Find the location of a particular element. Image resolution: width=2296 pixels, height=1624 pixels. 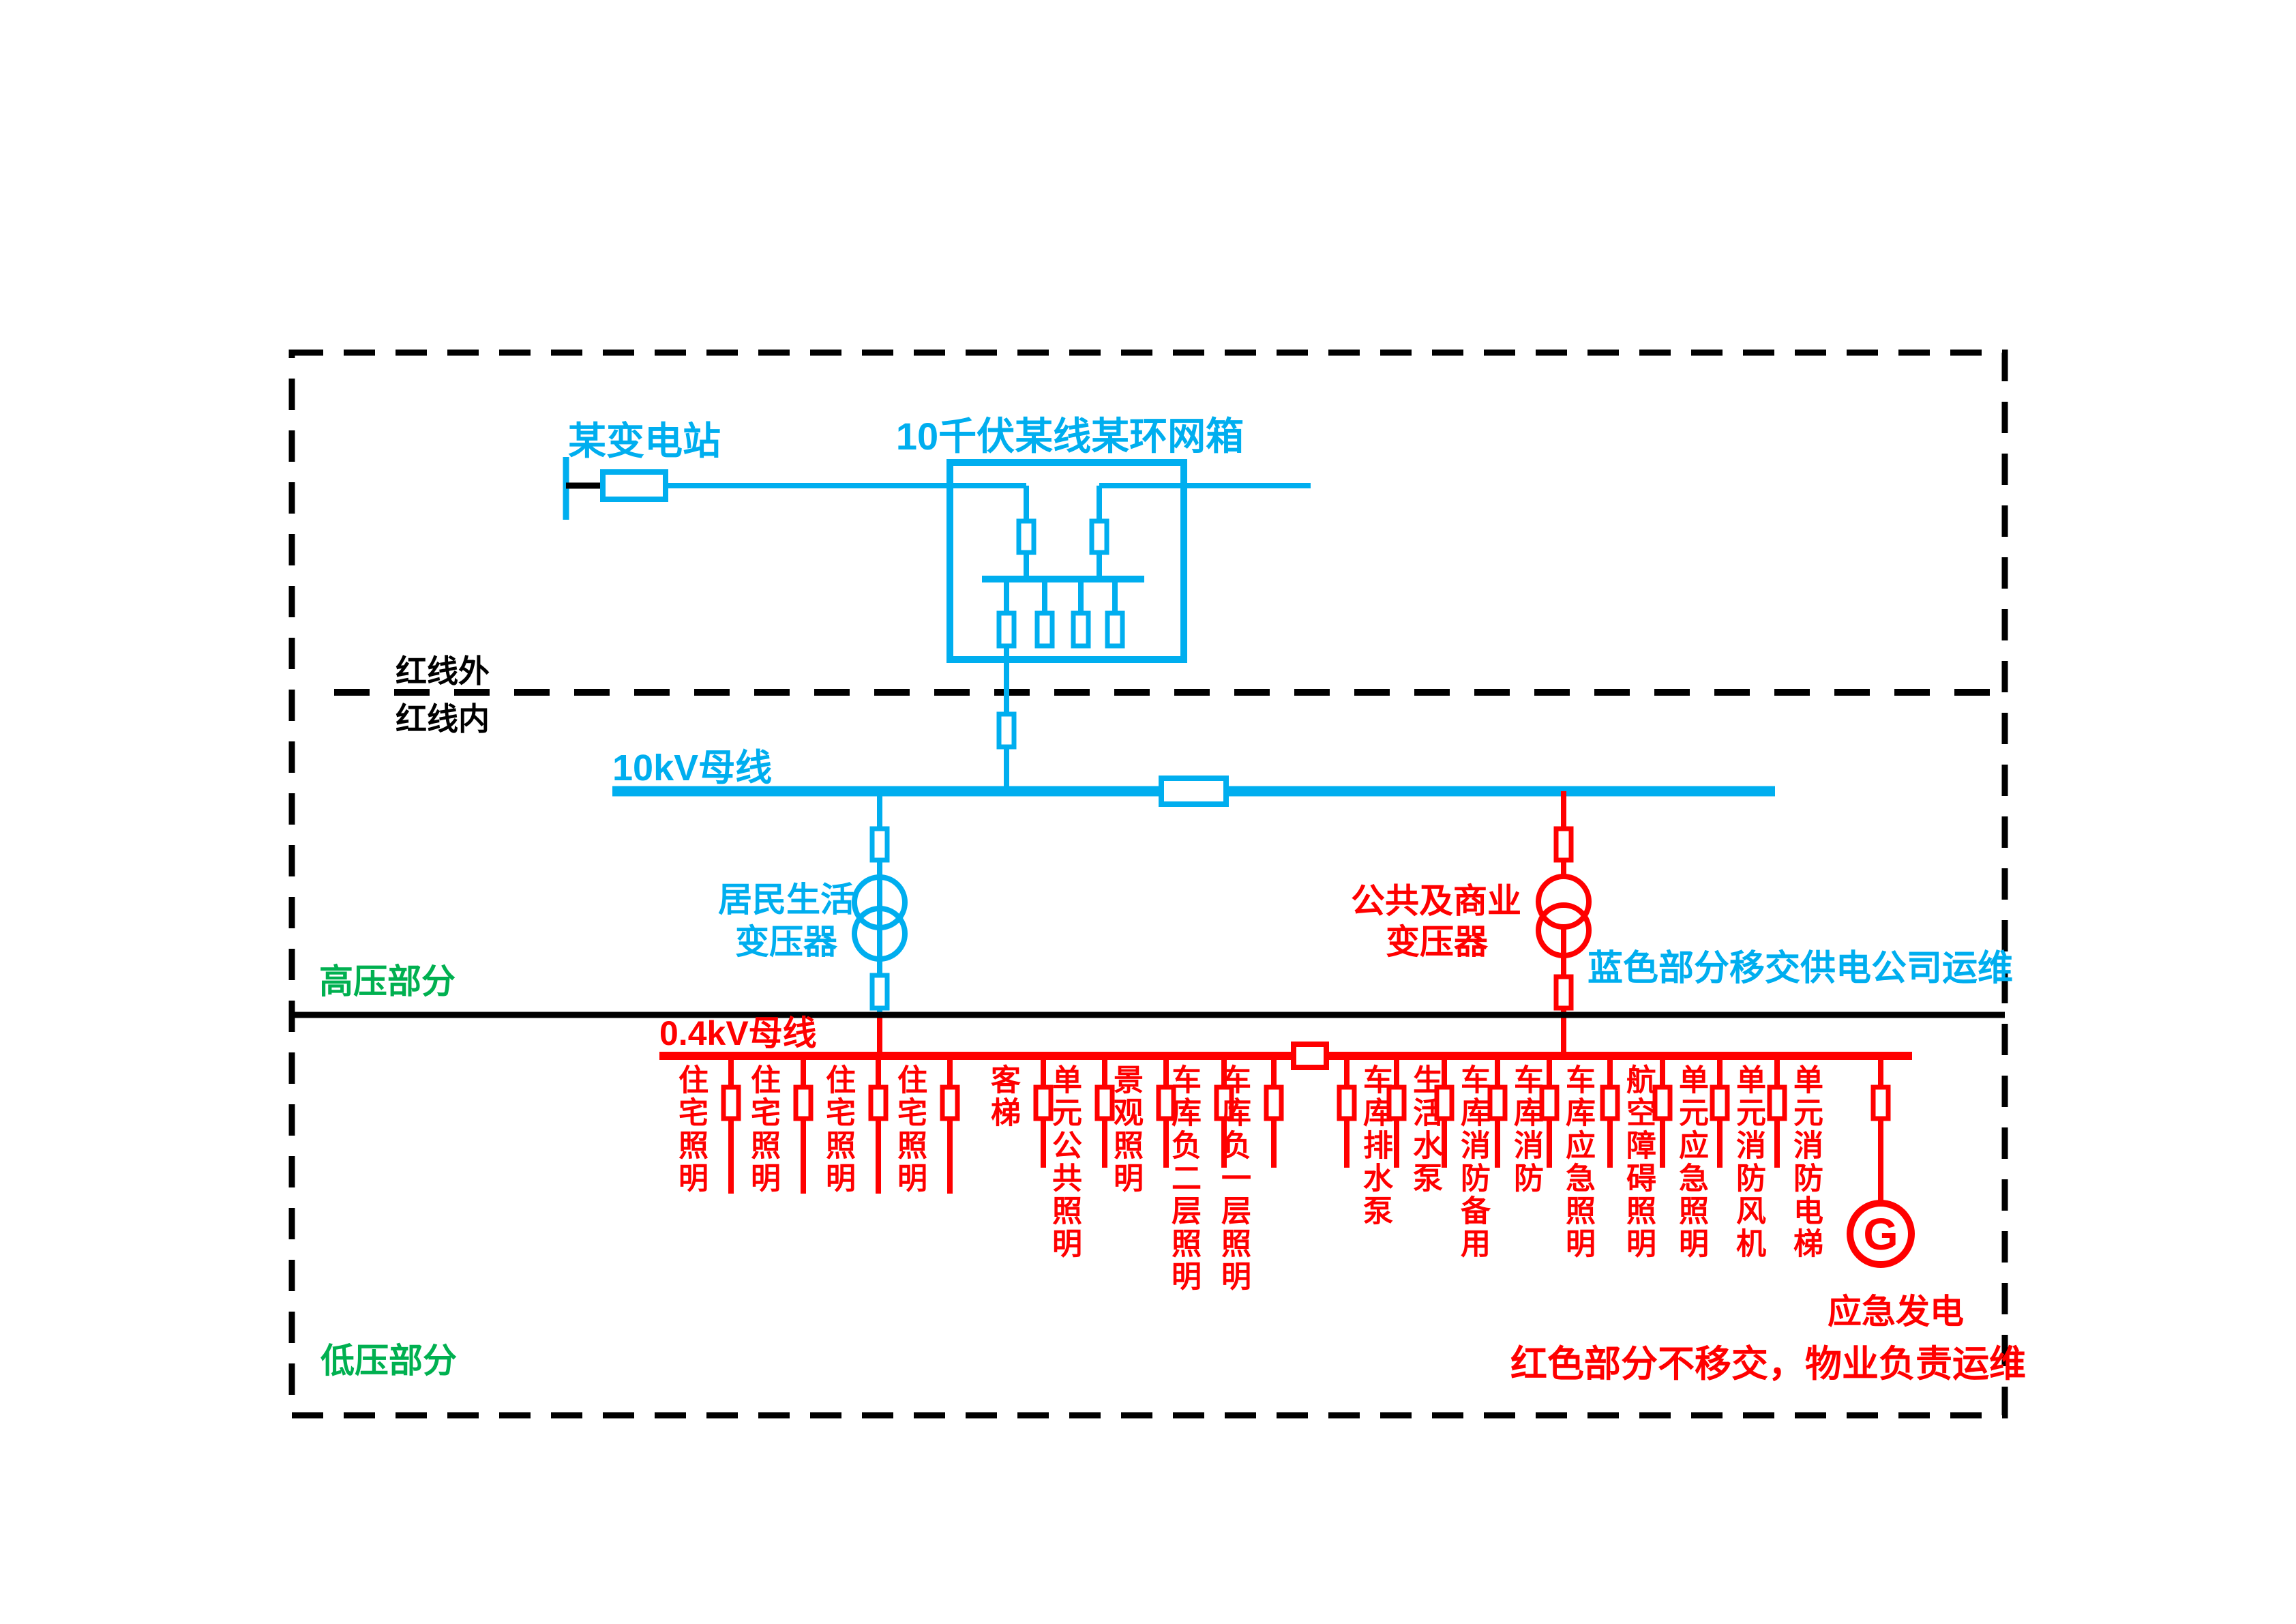

hv-section-label: 高压部分 is located at coordinates (388, 981).